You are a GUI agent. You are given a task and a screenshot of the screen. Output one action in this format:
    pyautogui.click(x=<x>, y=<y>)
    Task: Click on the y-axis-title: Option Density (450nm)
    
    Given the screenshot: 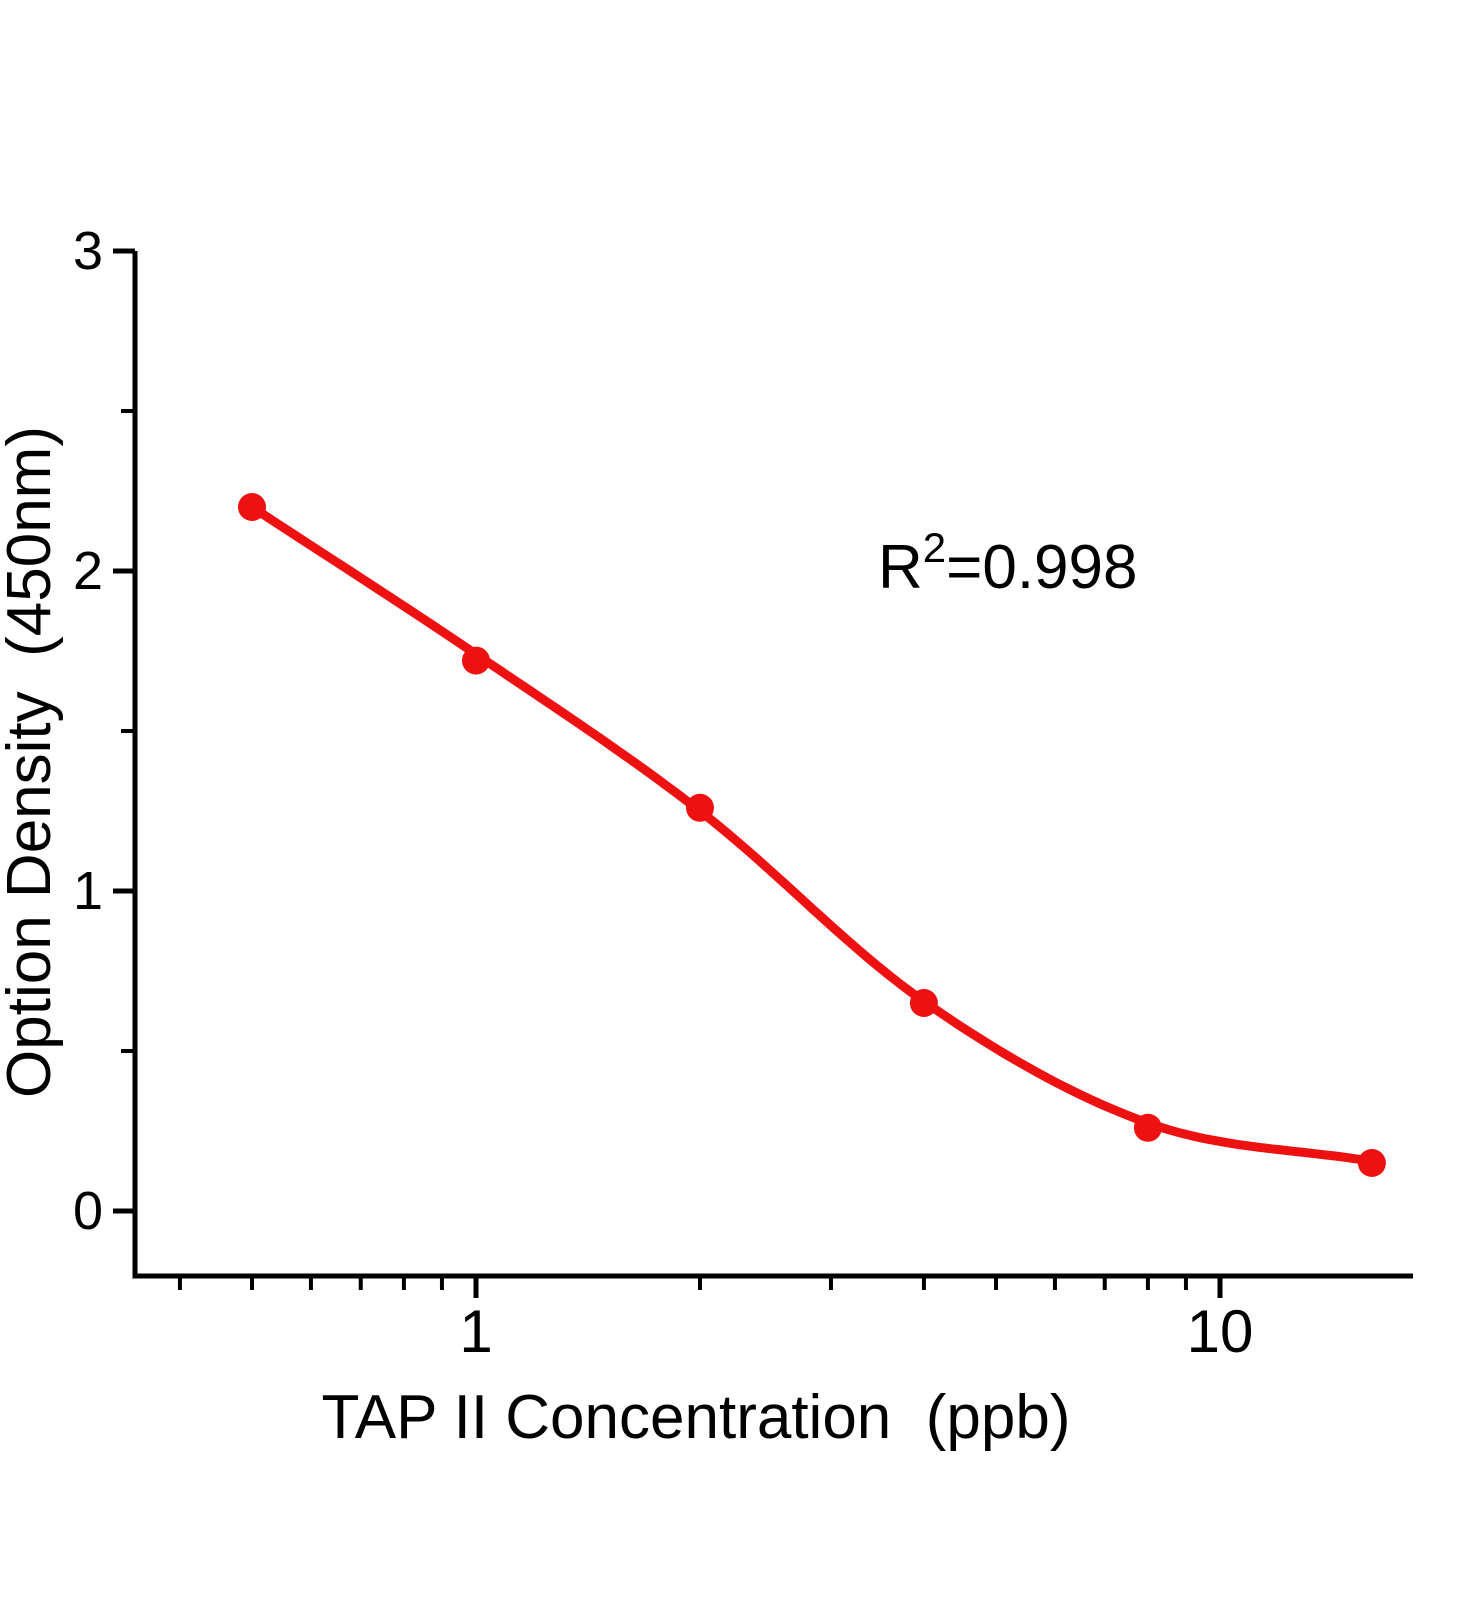 What is the action you would take?
    pyautogui.click(x=32, y=762)
    